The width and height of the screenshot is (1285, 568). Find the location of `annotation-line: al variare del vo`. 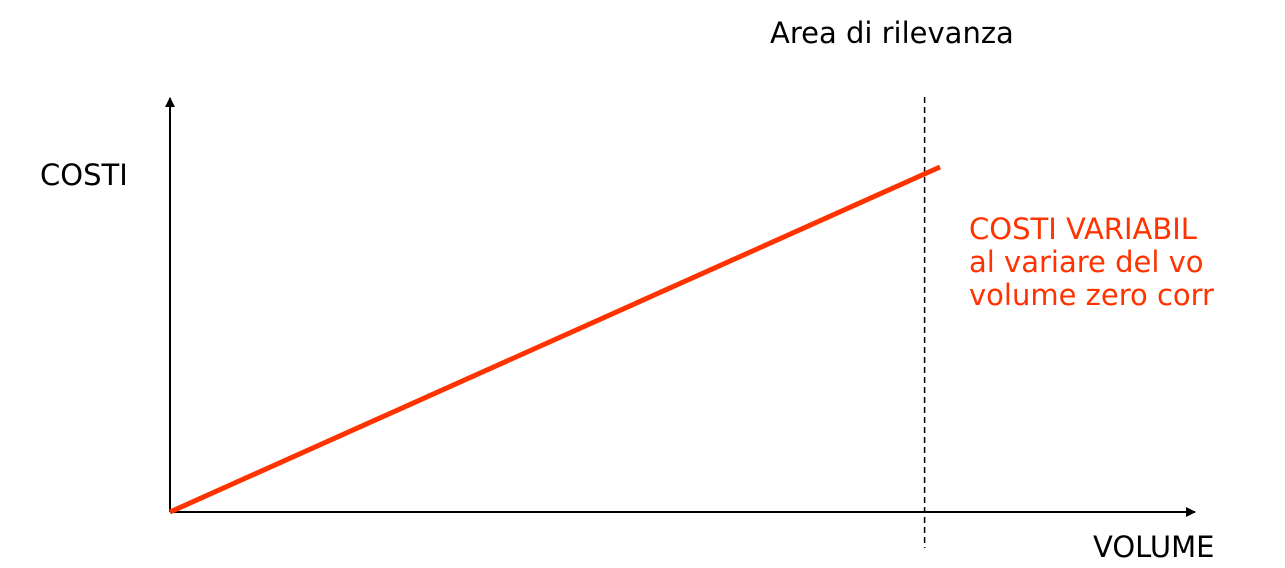

annotation-line: al variare del vo is located at coordinates (1086, 262).